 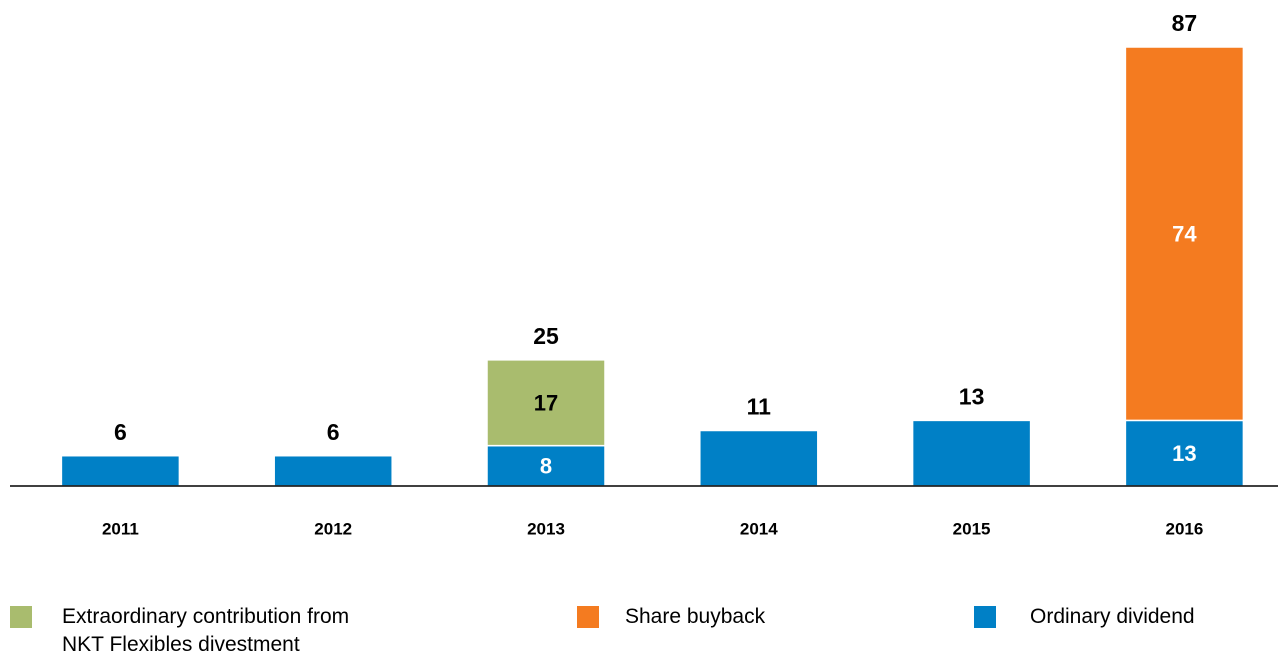 I want to click on total-label: 11, so click(x=759, y=407).